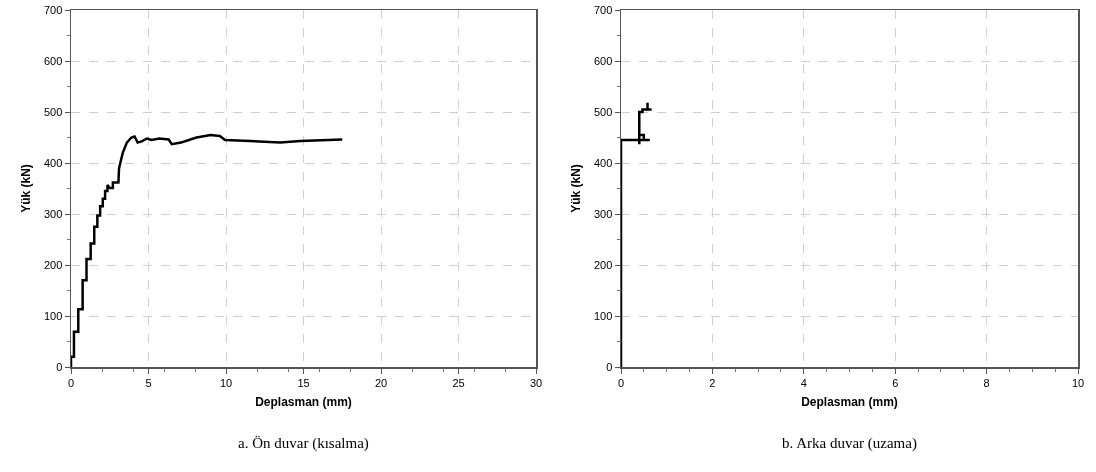 This screenshot has height=472, width=1096. I want to click on x-tick-label: 2, so click(712, 382).